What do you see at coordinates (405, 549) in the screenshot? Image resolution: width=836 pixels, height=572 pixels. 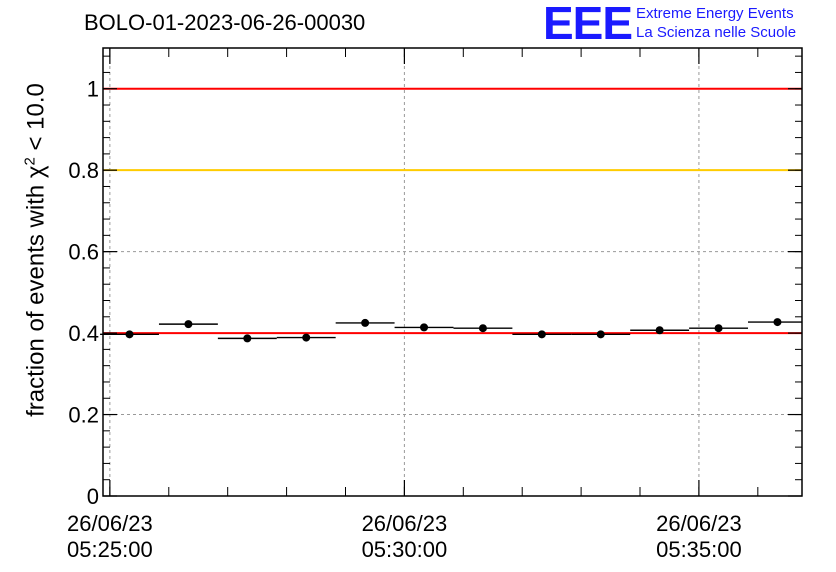 I see `x-tick-label-time: 05:30:00` at bounding box center [405, 549].